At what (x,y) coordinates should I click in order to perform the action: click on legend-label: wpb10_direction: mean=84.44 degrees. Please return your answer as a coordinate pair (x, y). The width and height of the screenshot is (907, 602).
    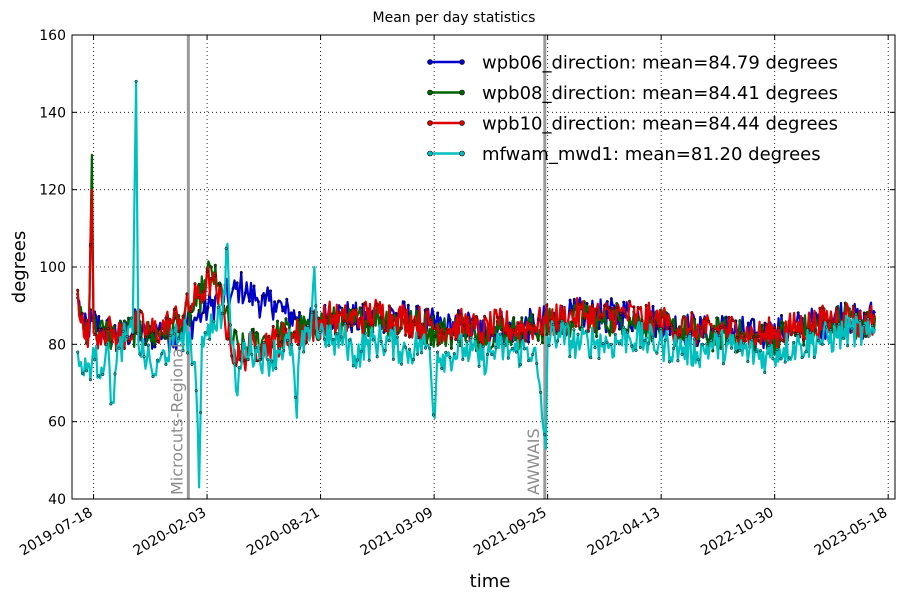
    Looking at the image, I should click on (660, 124).